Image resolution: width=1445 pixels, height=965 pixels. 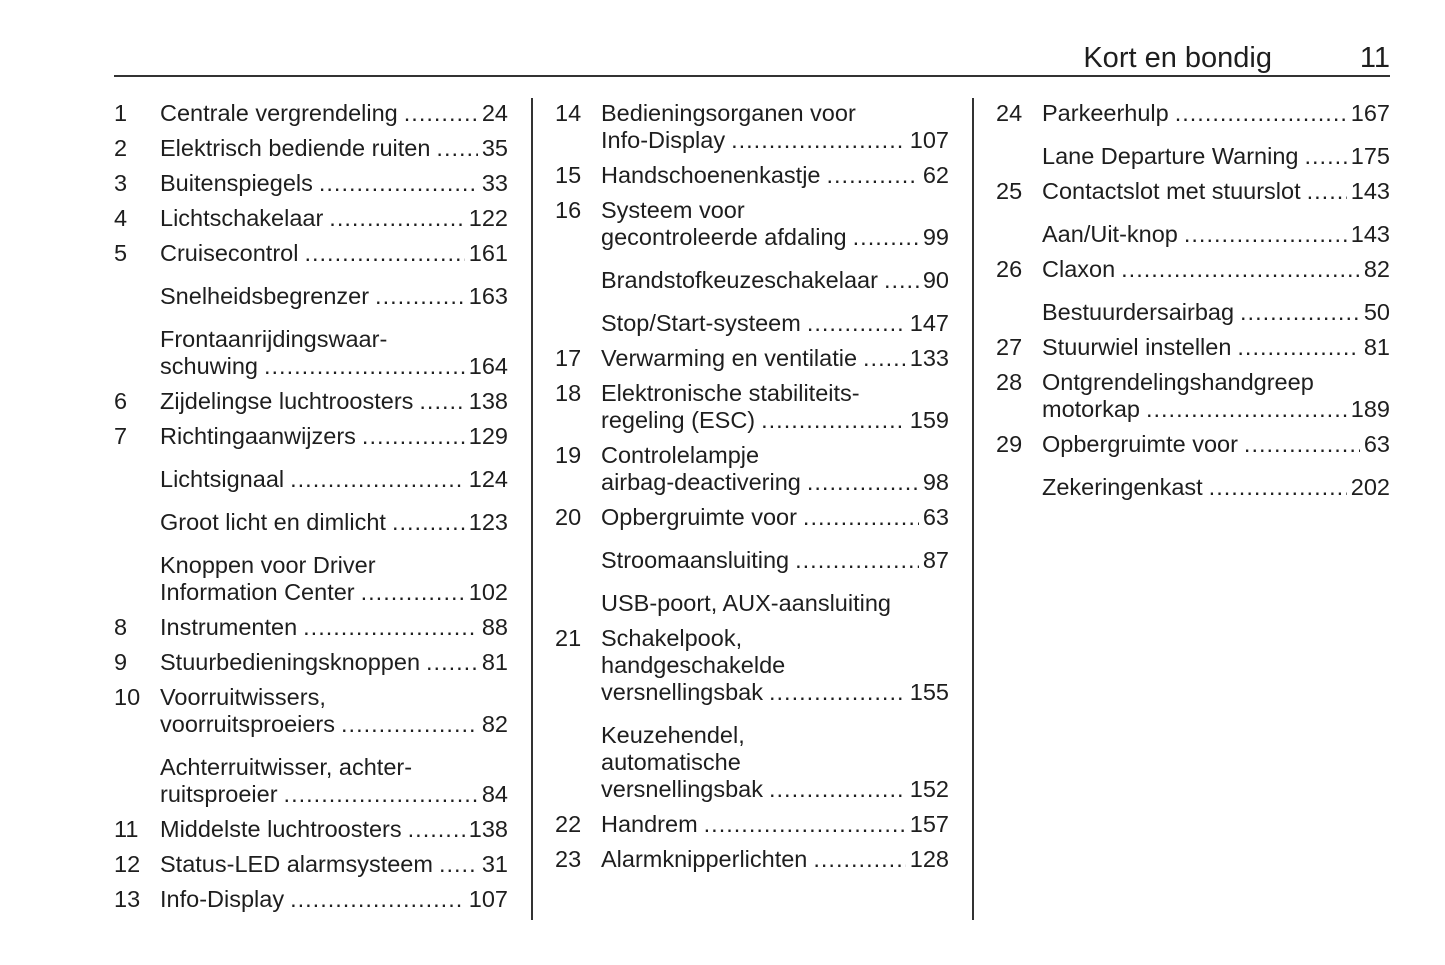 What do you see at coordinates (752, 517) in the screenshot?
I see `index-entry: 20 Opbergruimte voor 63` at bounding box center [752, 517].